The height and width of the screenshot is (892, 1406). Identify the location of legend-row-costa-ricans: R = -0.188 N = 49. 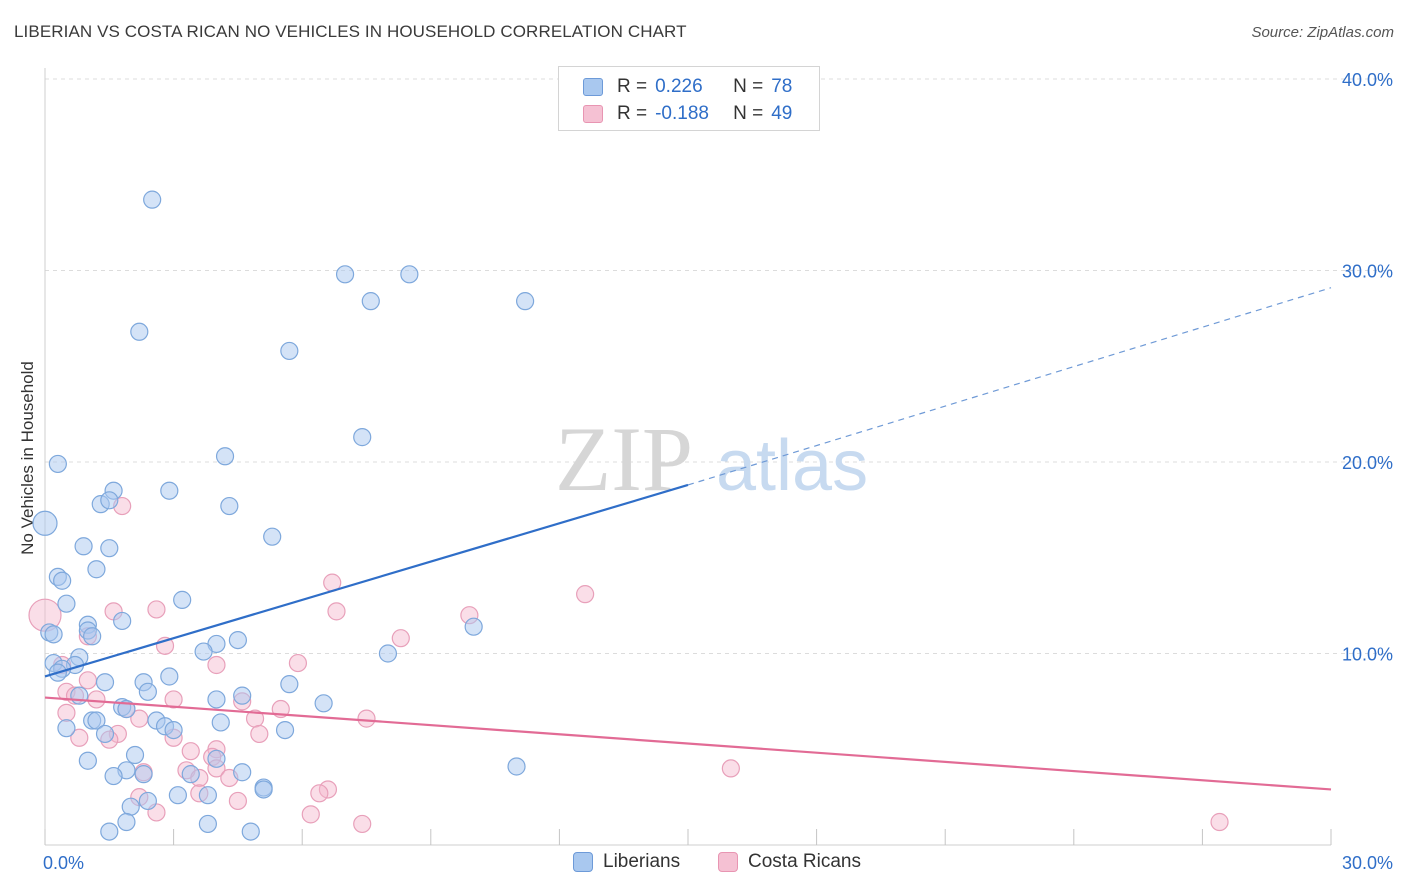
(687, 114).